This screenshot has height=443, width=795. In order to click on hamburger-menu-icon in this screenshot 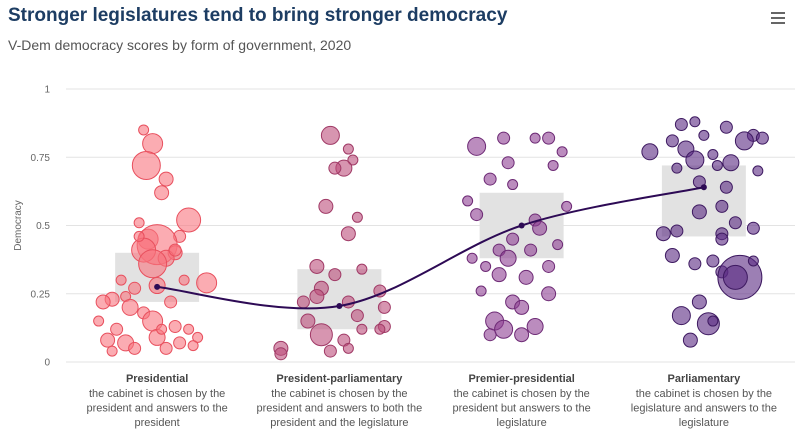, I will do `click(778, 19)`.